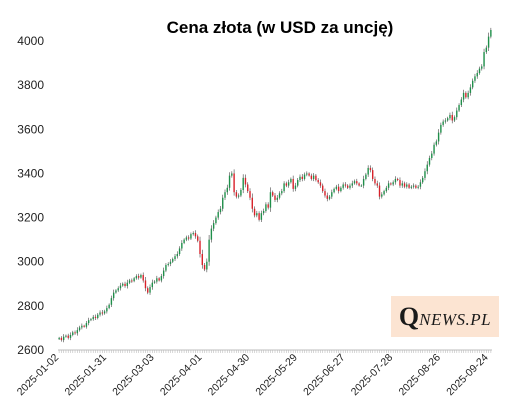 This screenshot has width=529, height=411. Describe the element at coordinates (467, 375) in the screenshot. I see `x-tick-label: 2025-09-24` at that location.